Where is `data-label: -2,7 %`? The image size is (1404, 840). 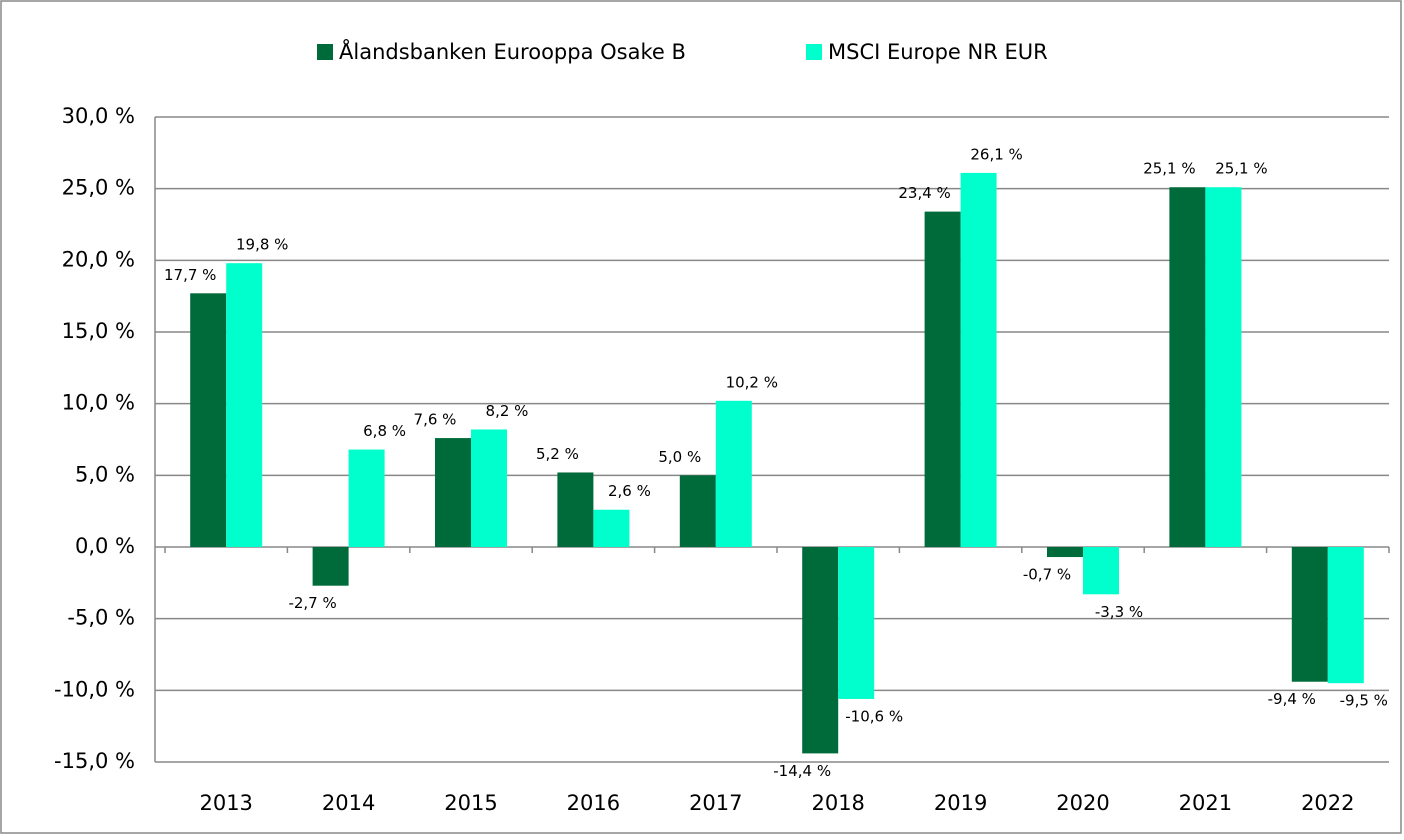 data-label: -2,7 % is located at coordinates (312, 603).